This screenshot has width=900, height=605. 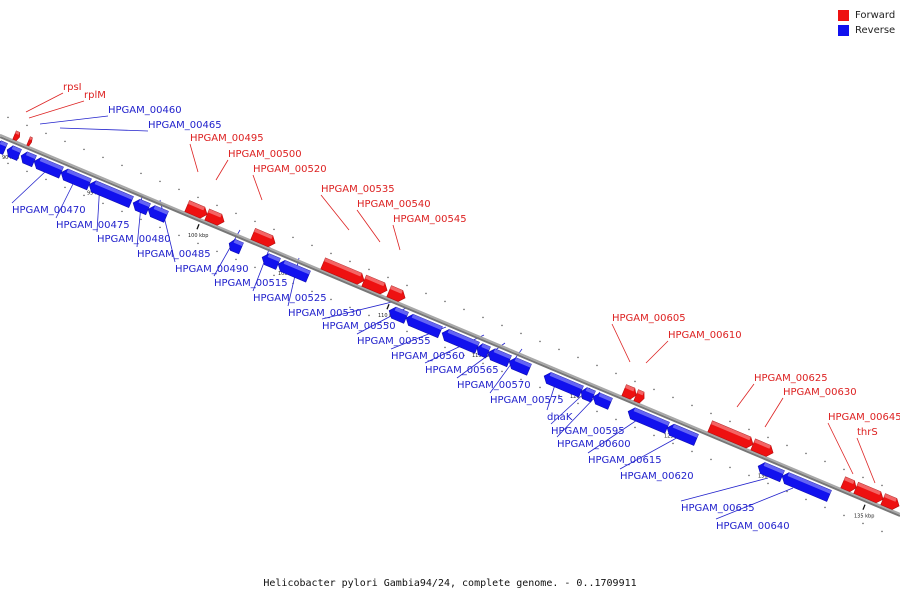 I want to click on gene-label-HPGAM_00540: HPGAM_00540, so click(x=394, y=204).